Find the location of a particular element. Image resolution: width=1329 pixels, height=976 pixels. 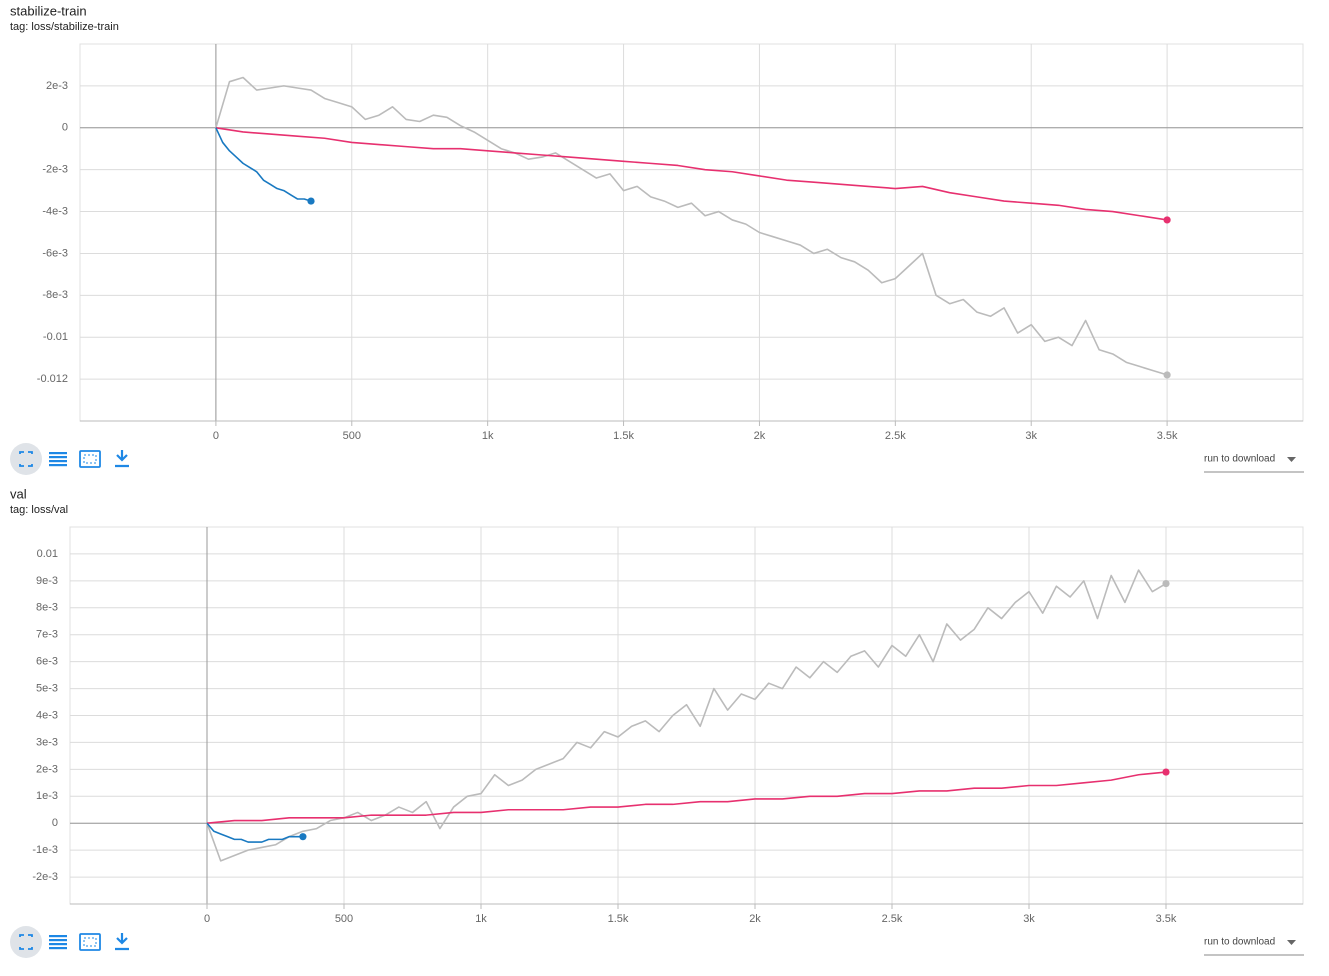

chart-subtitle: tag: loss/stabilize-train is located at coordinates (64, 27).